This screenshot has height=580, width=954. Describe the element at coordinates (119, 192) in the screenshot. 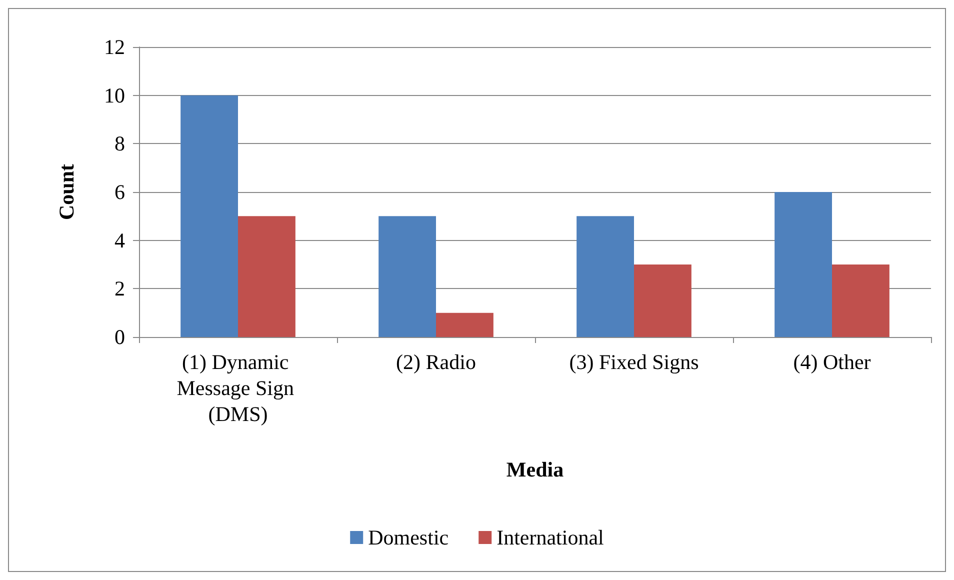

I see `y-tick-label: 6` at that location.